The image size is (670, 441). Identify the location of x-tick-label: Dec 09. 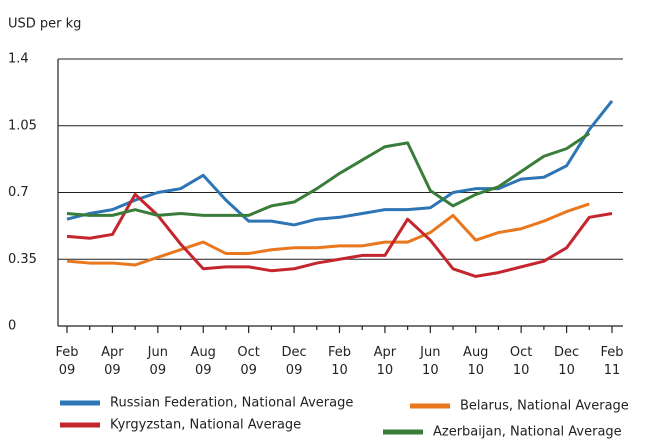
(294, 361).